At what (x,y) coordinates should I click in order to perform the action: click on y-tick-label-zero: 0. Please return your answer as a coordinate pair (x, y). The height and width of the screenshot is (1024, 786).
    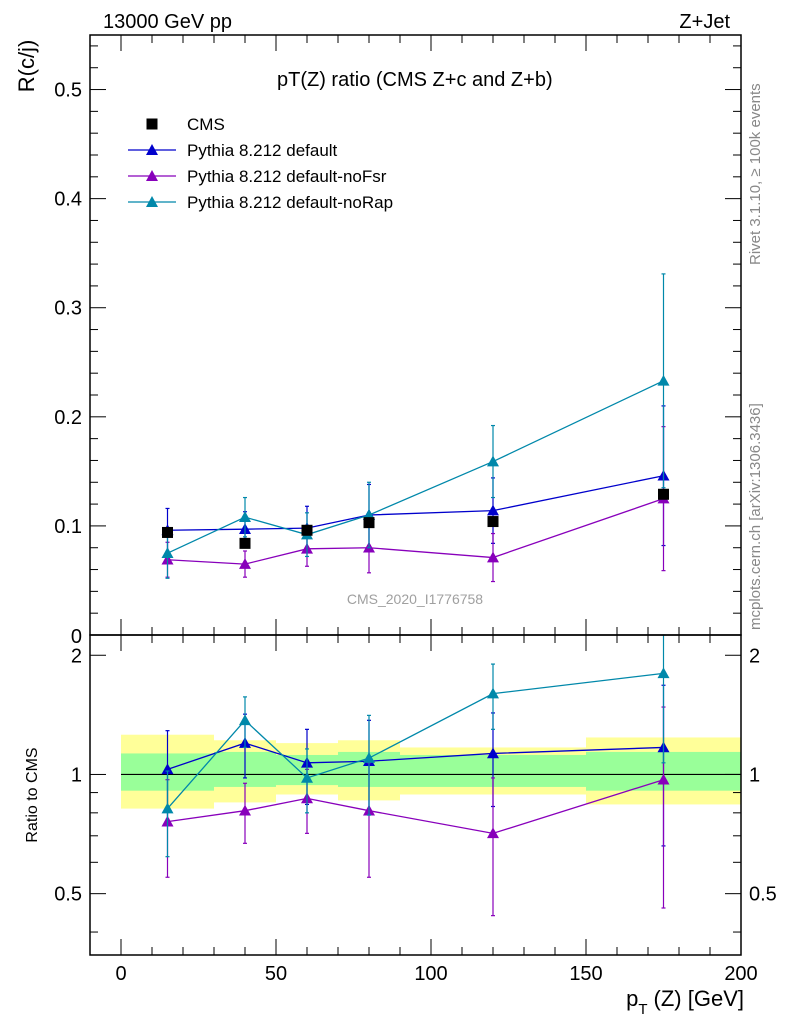
    Looking at the image, I should click on (76, 637).